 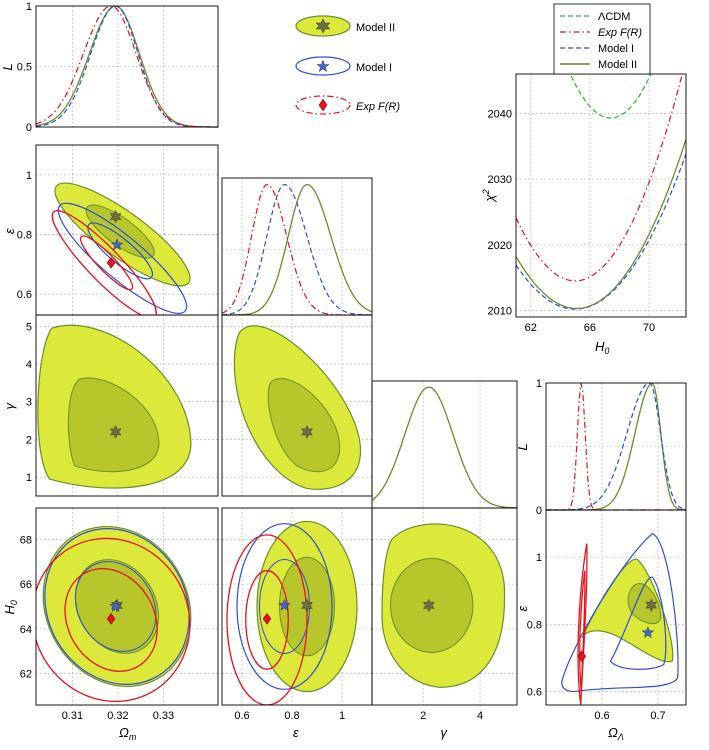 What do you see at coordinates (9, 406) in the screenshot?
I see `y-axis-label: γ` at bounding box center [9, 406].